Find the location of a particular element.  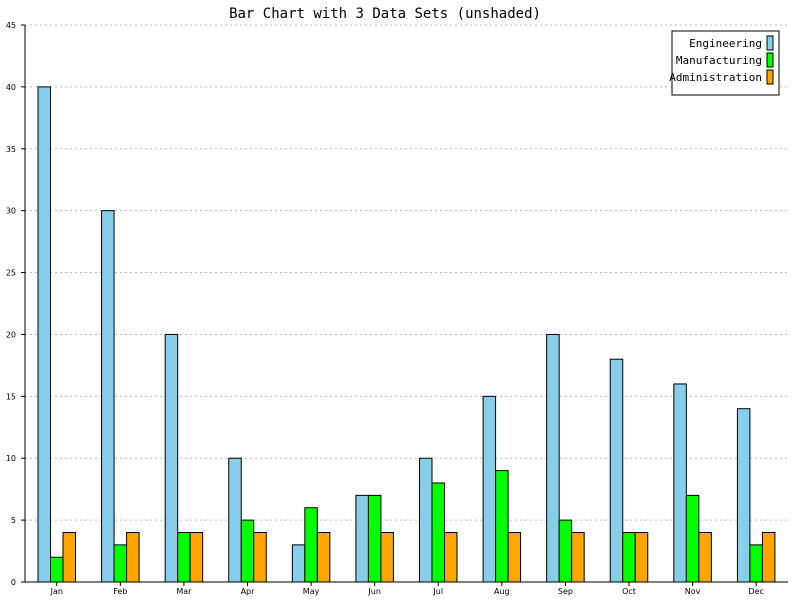

bar-administration-may is located at coordinates (323, 557).